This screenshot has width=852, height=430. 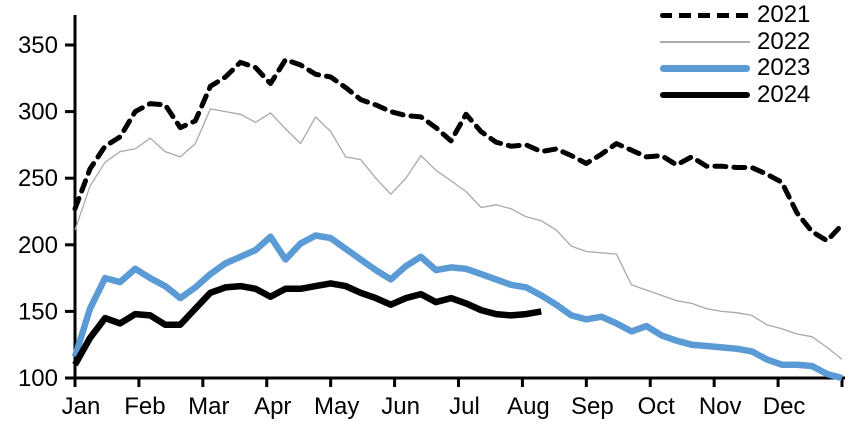 I want to click on x-axis-tick-label: May, so click(x=336, y=406).